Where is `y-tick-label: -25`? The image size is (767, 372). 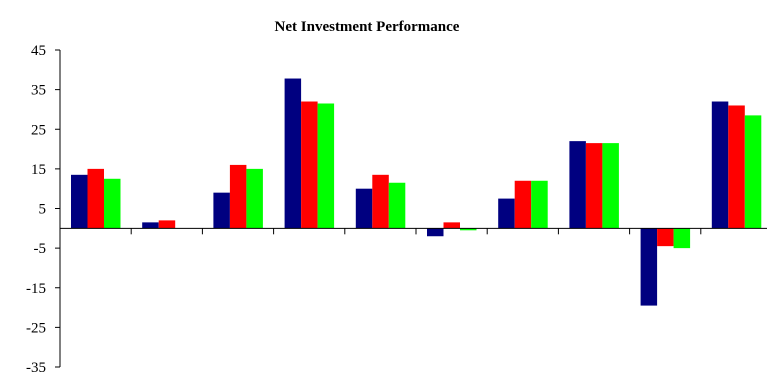 y-tick-label: -25 is located at coordinates (36, 328).